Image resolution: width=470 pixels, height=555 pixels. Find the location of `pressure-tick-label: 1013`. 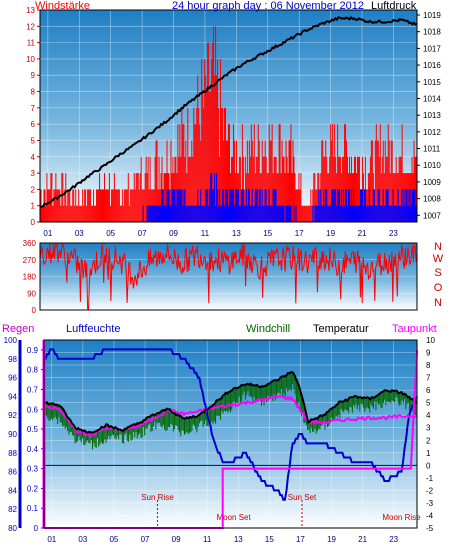

pressure-tick-label: 1013 is located at coordinates (432, 115).